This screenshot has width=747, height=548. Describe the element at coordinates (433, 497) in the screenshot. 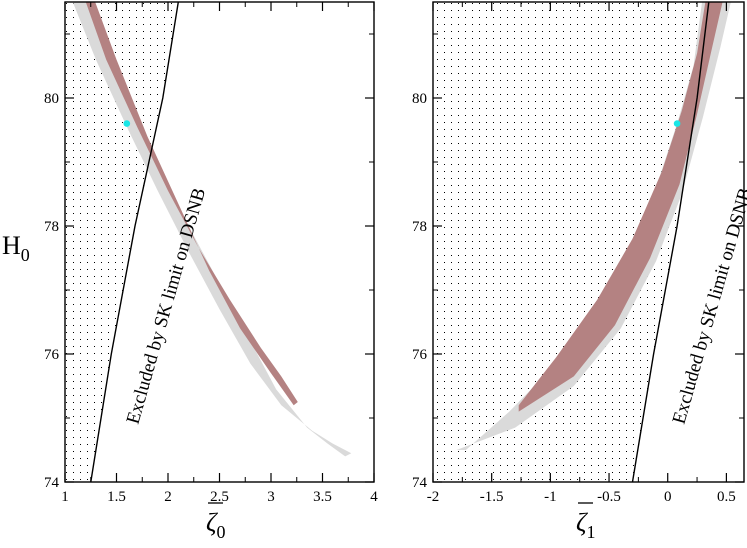

I see `x-tick-label: -2` at that location.